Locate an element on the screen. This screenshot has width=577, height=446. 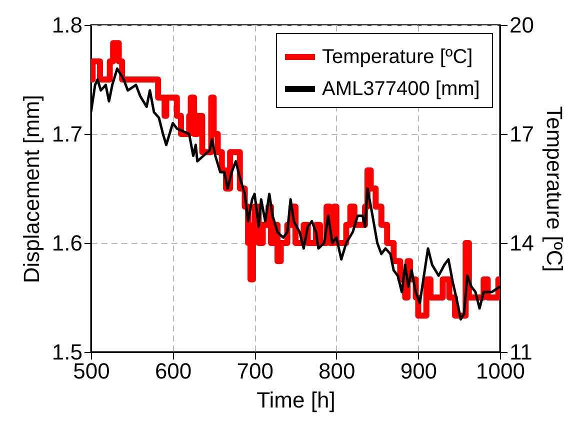
y2-tick-label: 20 is located at coordinates (522, 25).